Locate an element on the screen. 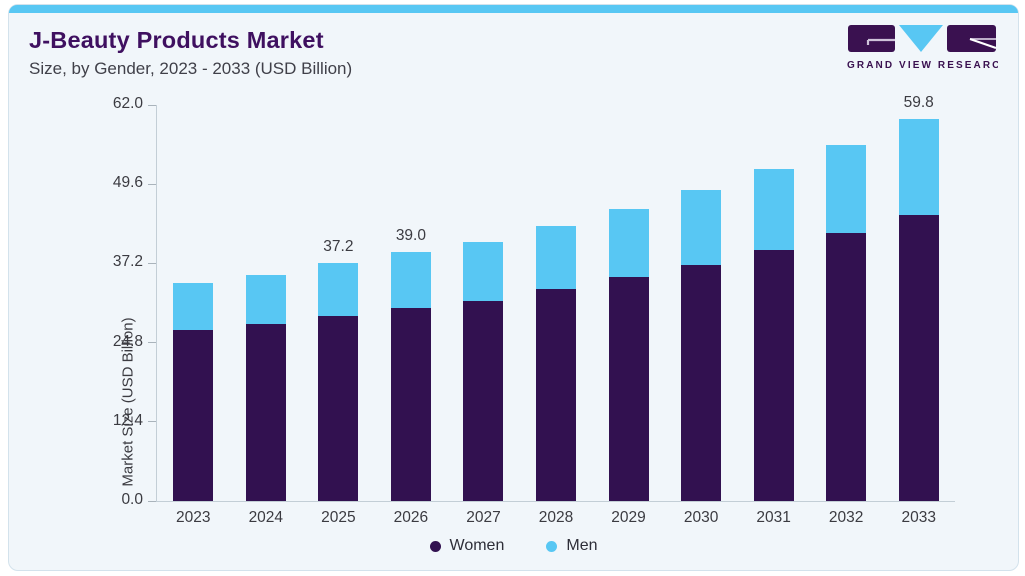 The height and width of the screenshot is (576, 1025). legend-item-men: Men is located at coordinates (571, 546).